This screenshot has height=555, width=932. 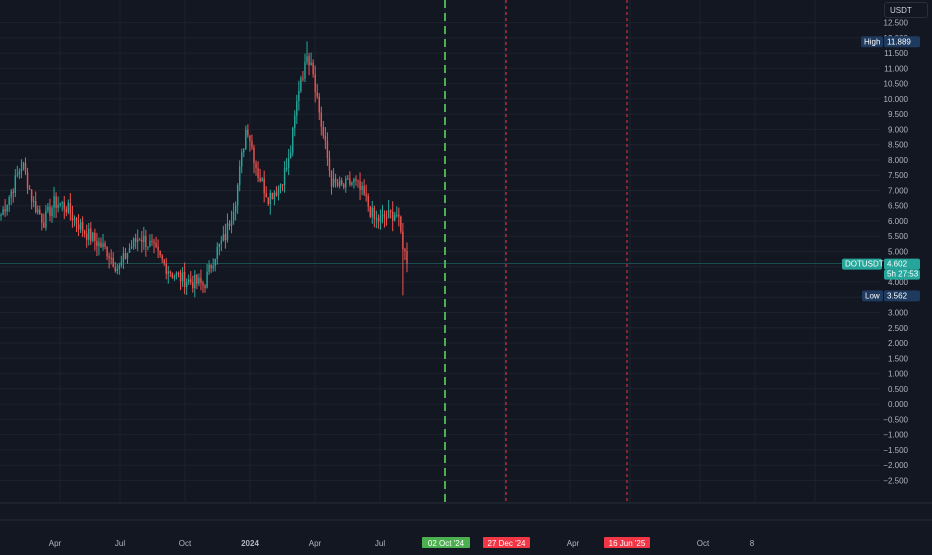 I want to click on y-tick-label: 9.500, so click(x=898, y=114).